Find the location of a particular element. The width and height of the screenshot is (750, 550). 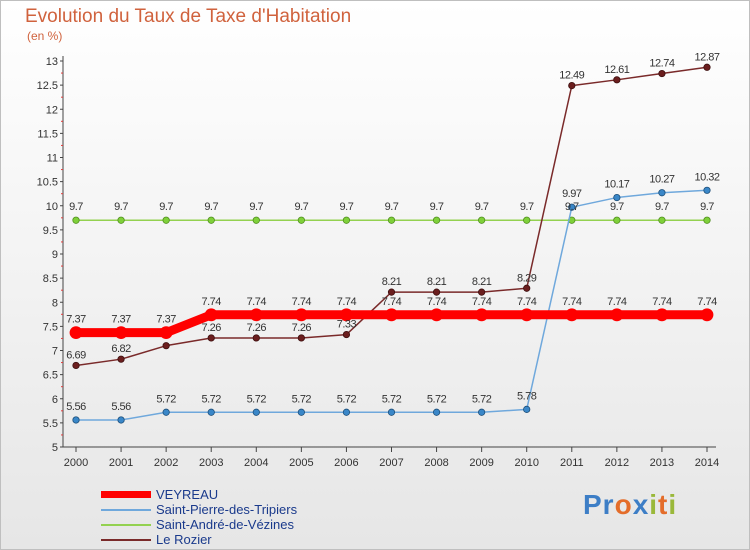

logo-part: x is located at coordinates (641, 504).